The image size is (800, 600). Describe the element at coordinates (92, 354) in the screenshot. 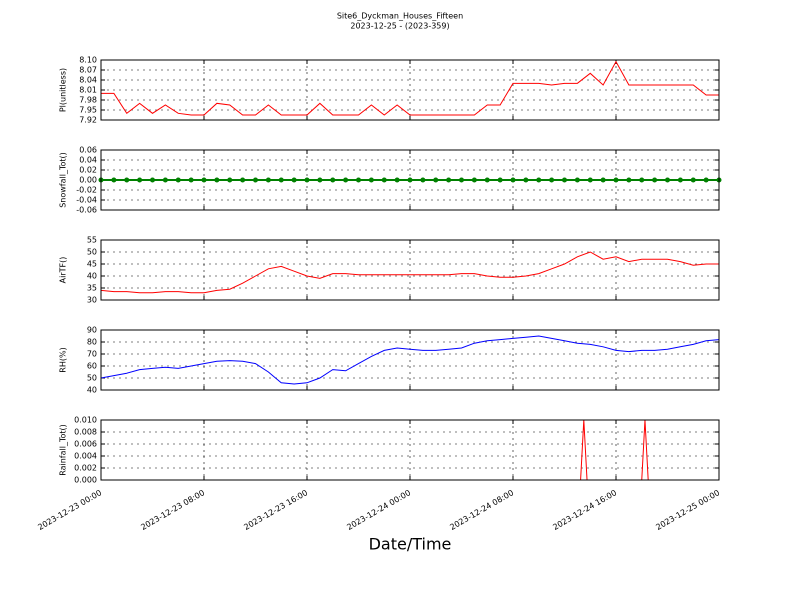

I see `y-tick-label: 70` at that location.